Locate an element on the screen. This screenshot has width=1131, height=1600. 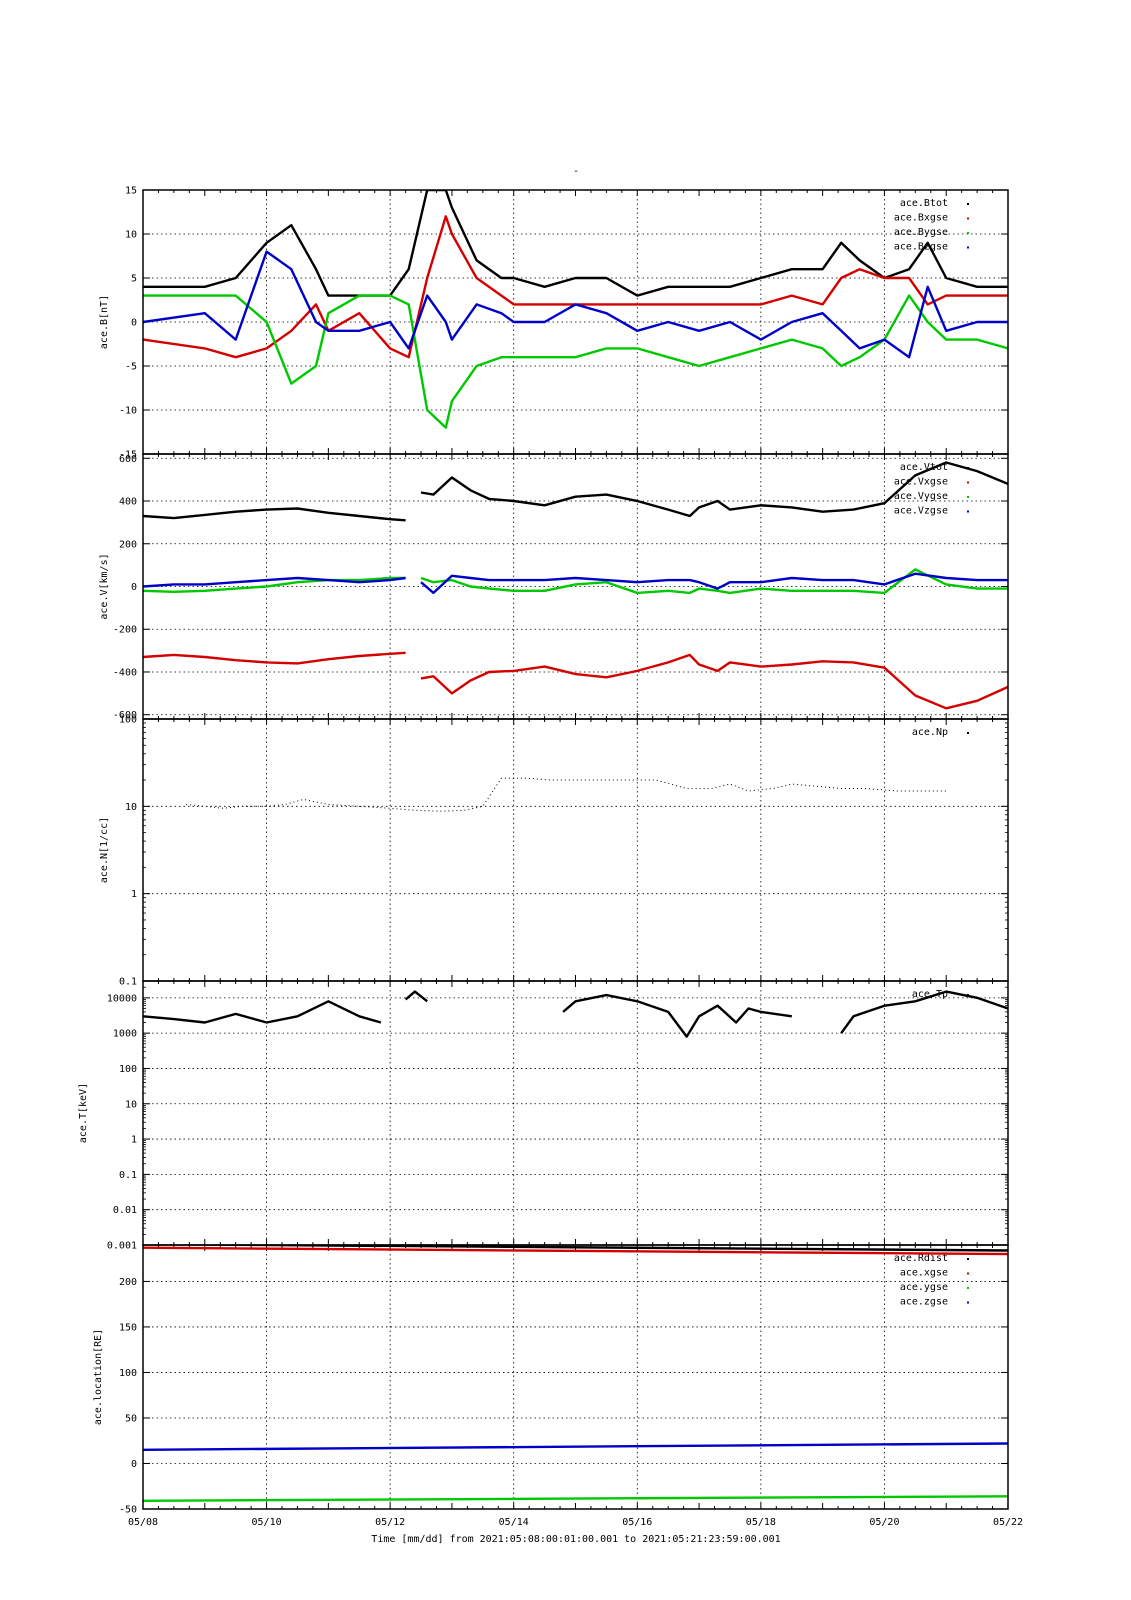
y-axis-title: ace.N[1/cc] is located at coordinates (104, 850).